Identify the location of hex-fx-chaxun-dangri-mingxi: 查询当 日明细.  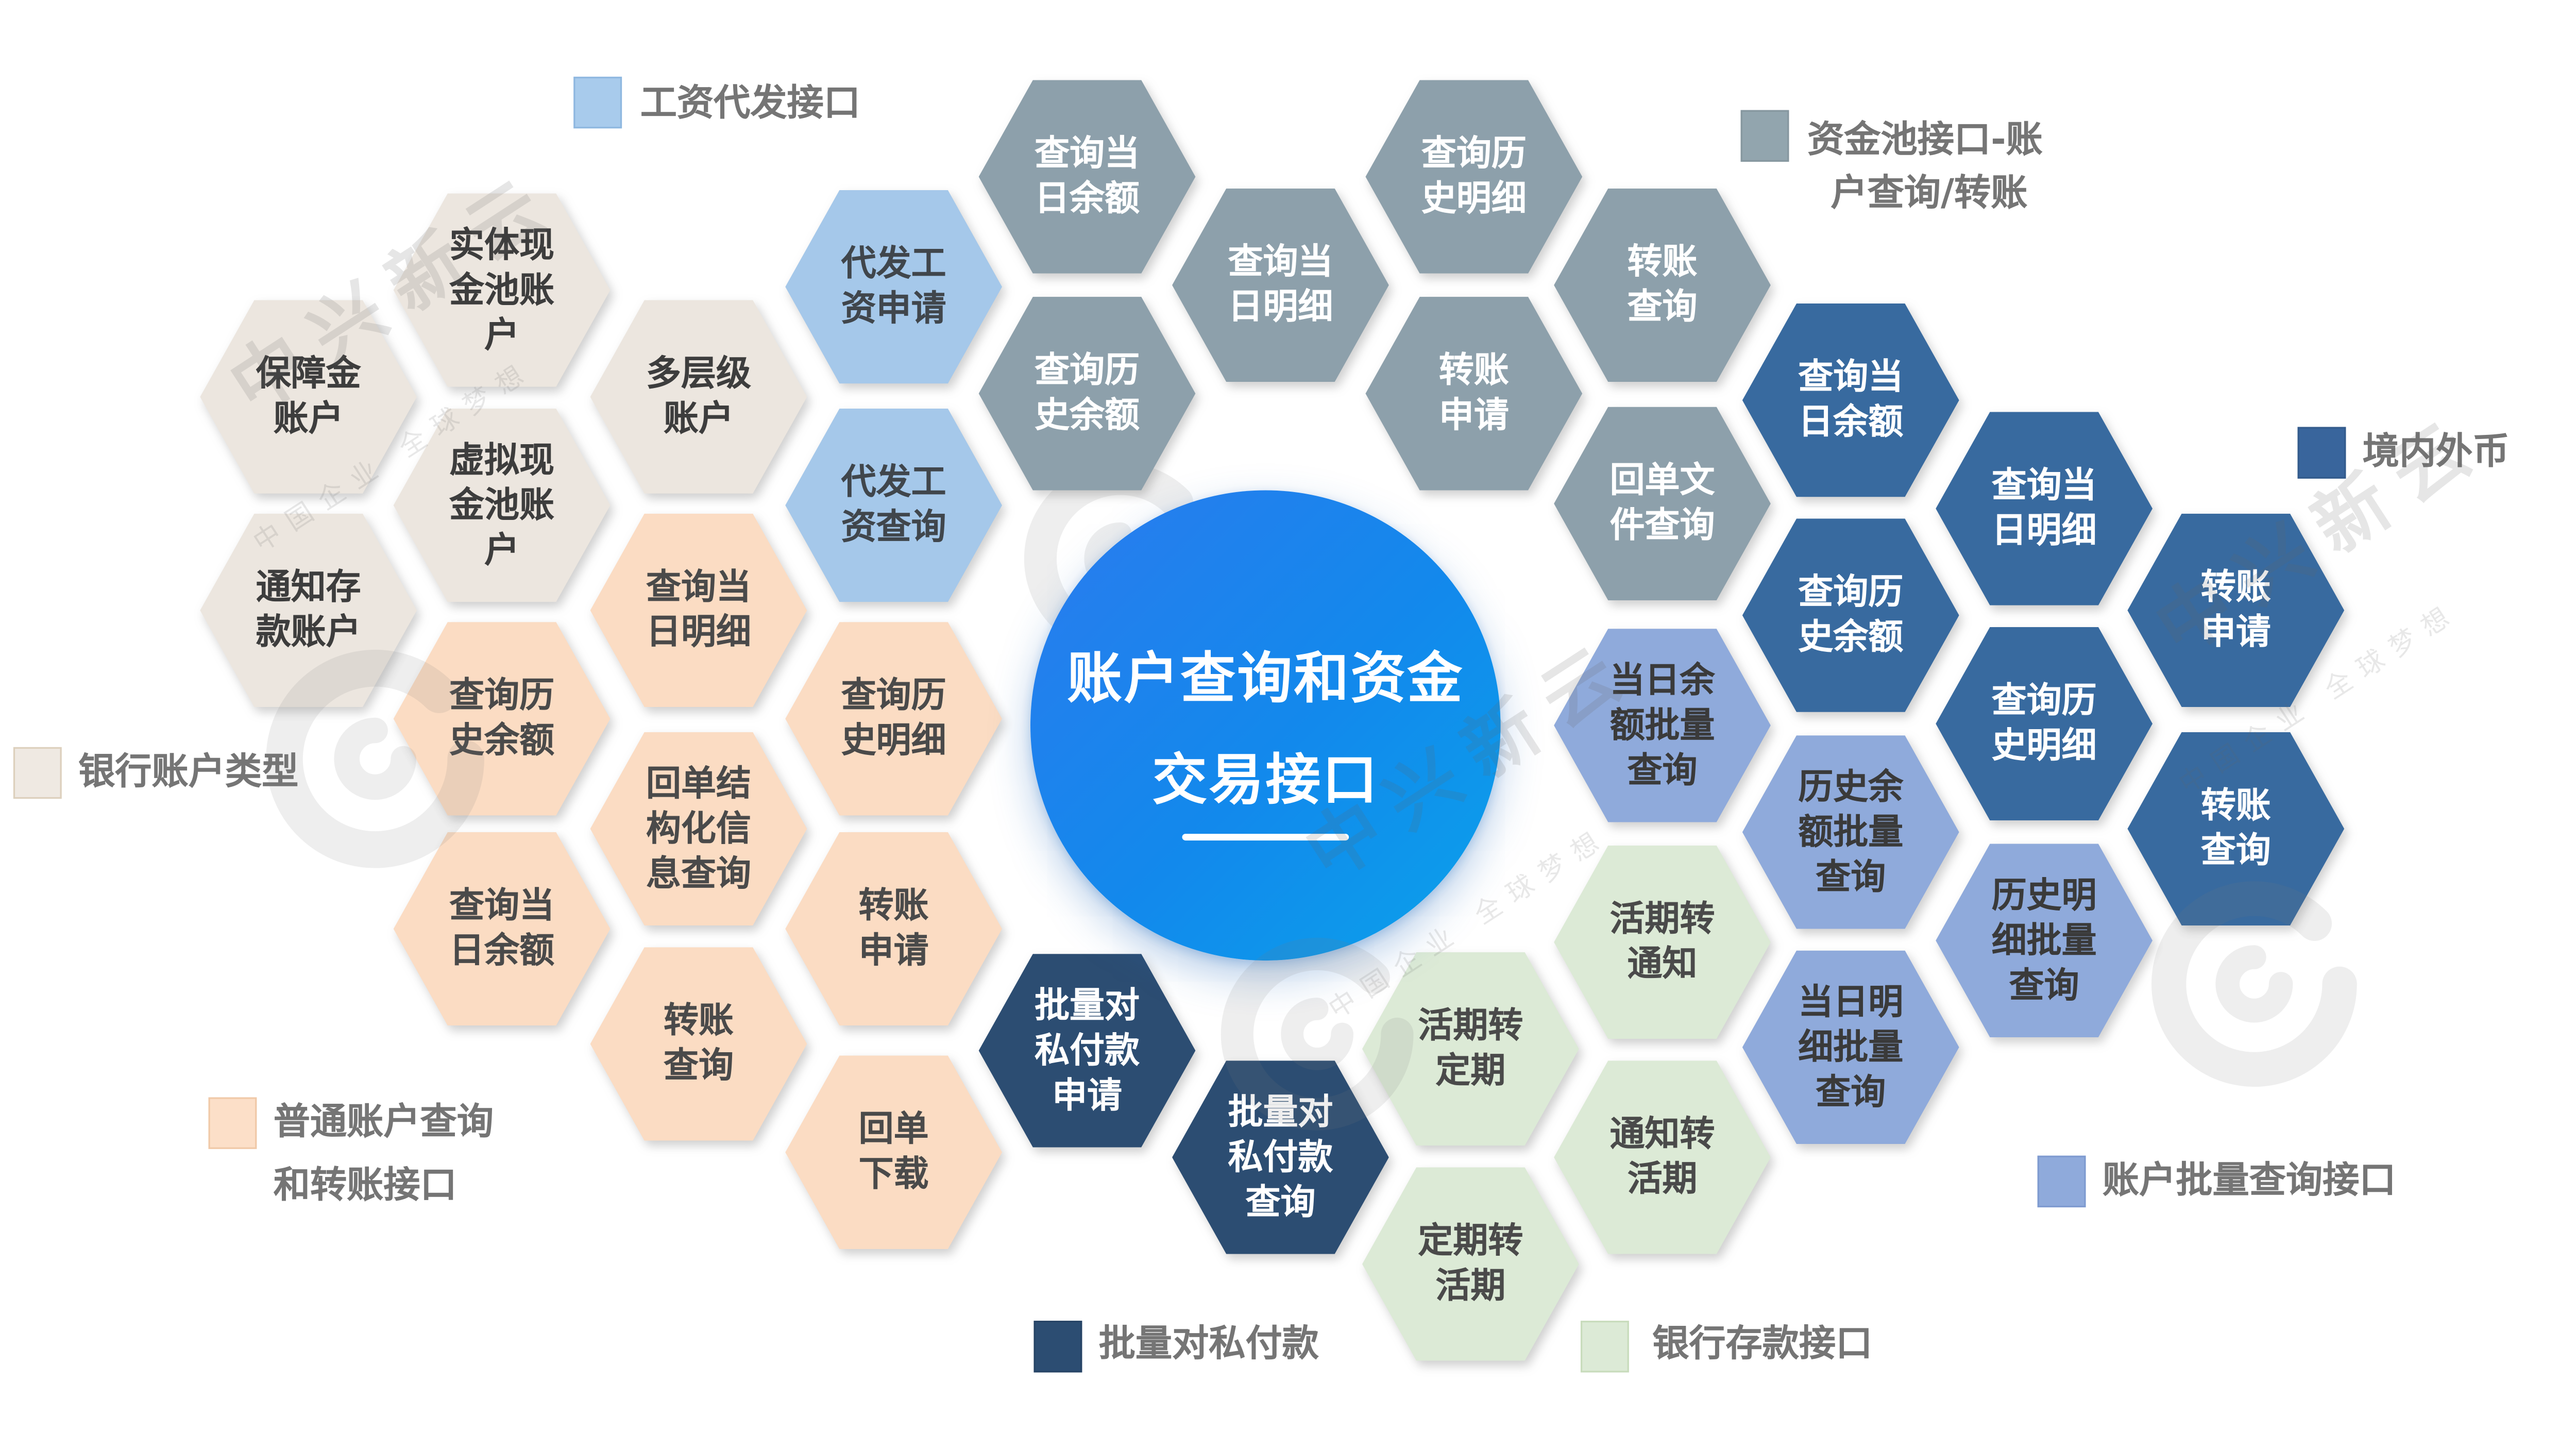
(2044, 508).